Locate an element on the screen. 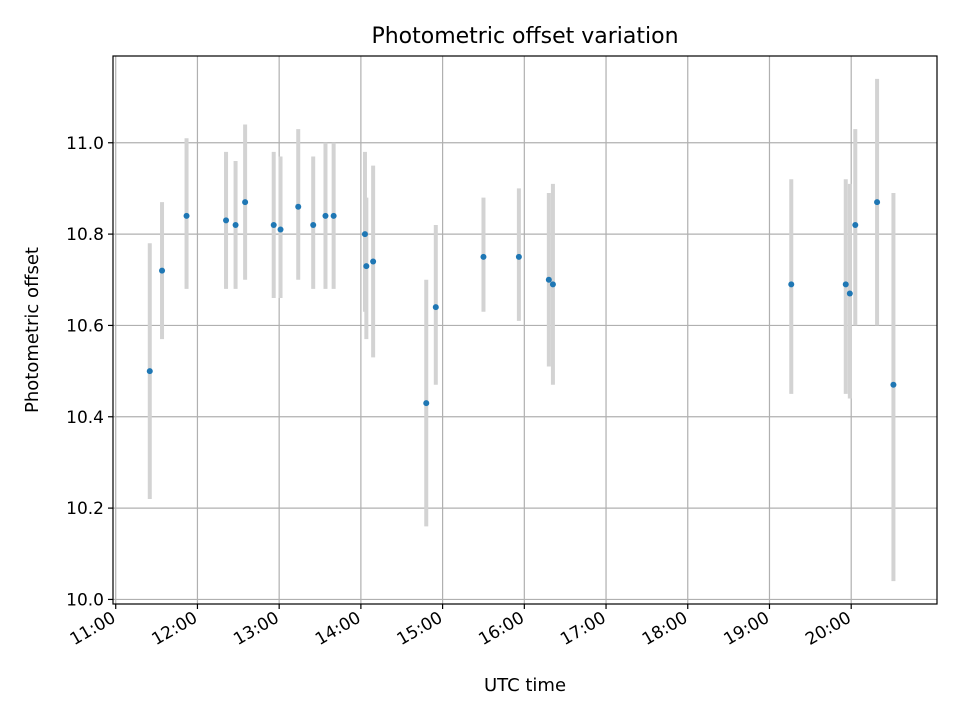 Image resolution: width=960 pixels, height=720 pixels. y-tick-label: 10.2 is located at coordinates (85, 509).